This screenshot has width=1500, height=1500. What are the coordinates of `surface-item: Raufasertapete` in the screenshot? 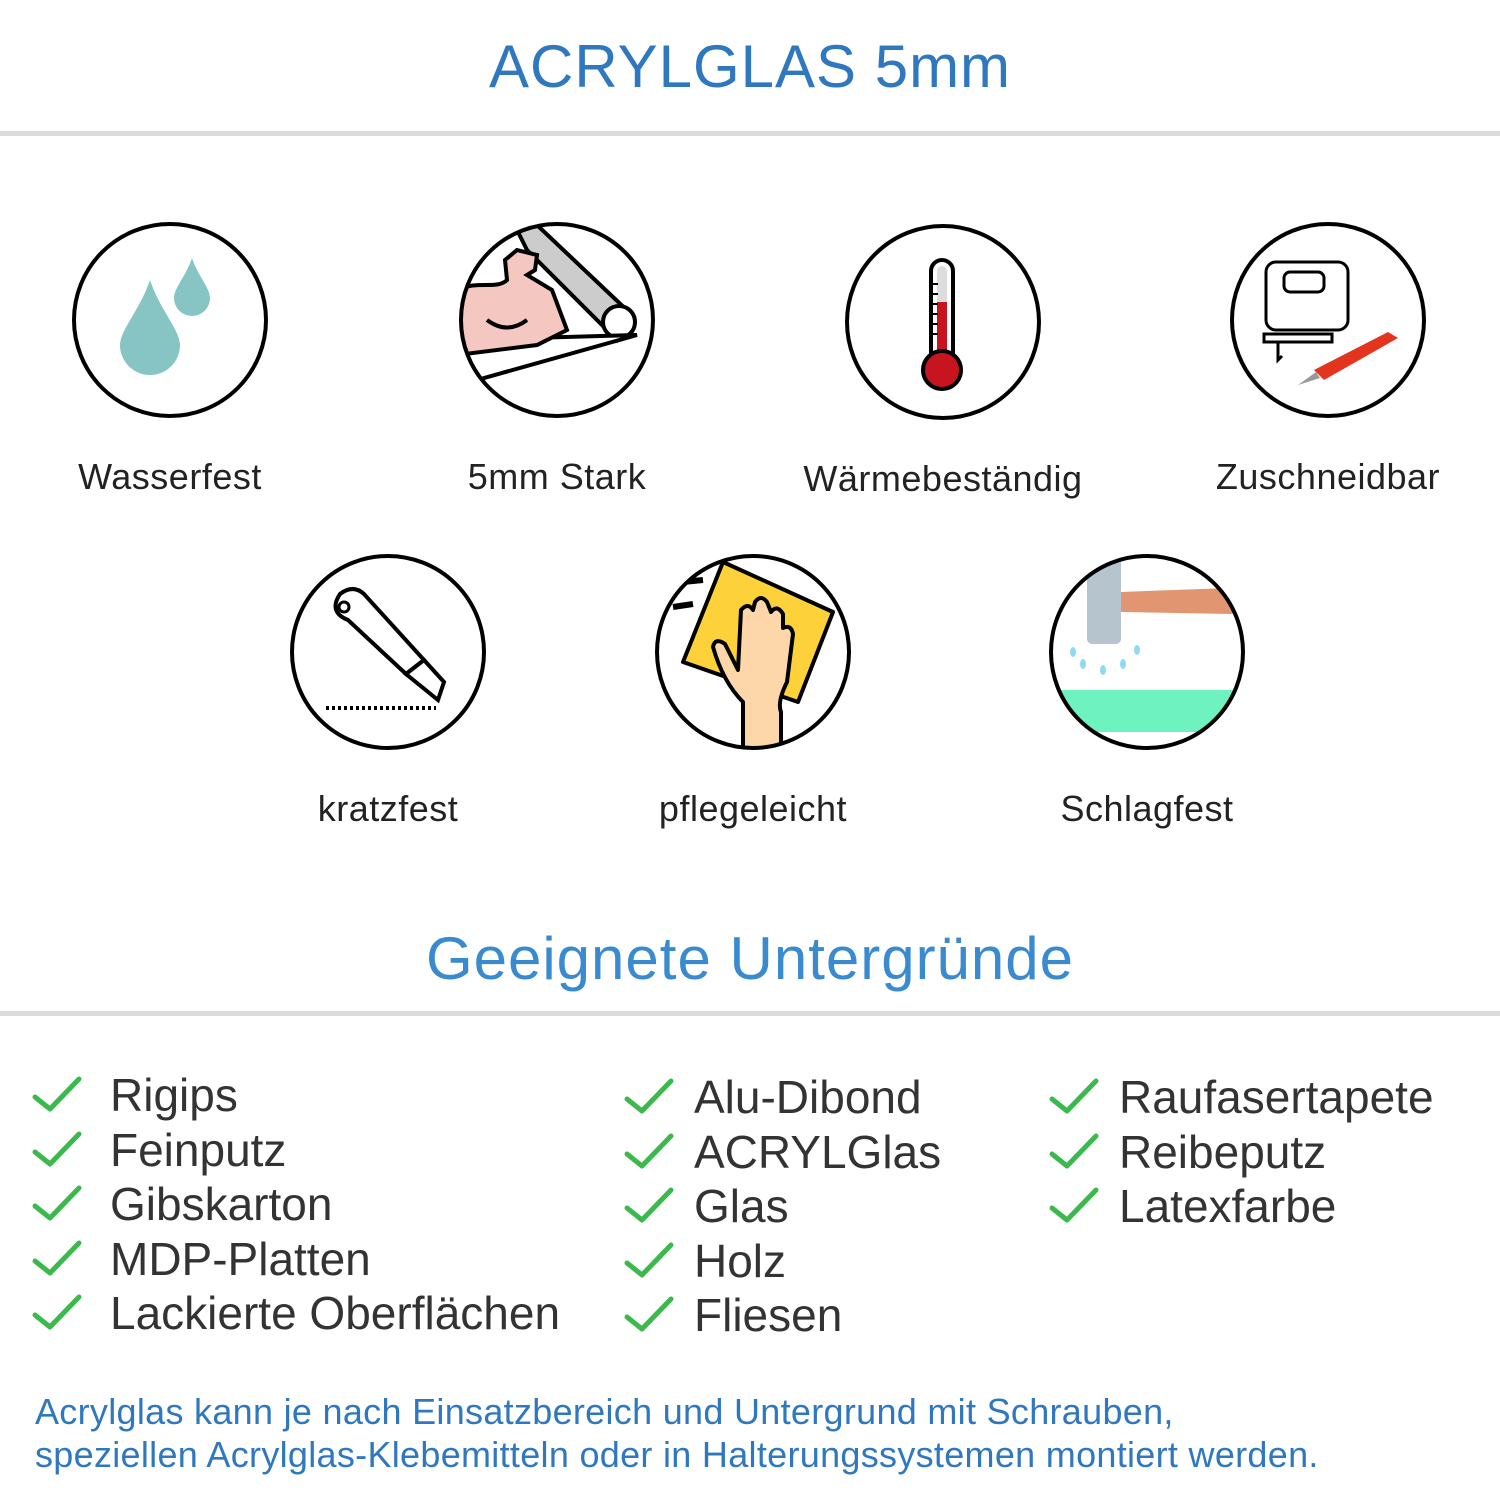 It's located at (1241, 1097).